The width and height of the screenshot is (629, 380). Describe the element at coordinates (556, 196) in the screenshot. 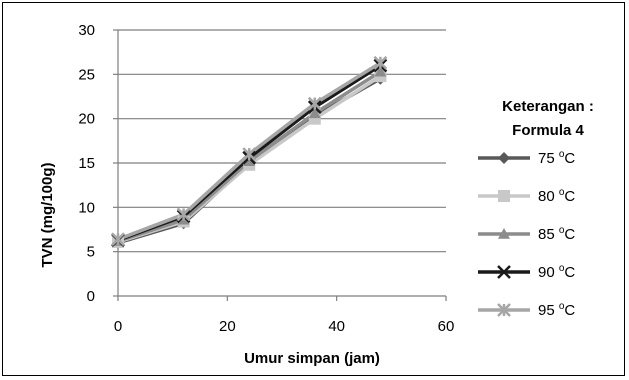

I see `legend-label-2: 80 oC` at that location.